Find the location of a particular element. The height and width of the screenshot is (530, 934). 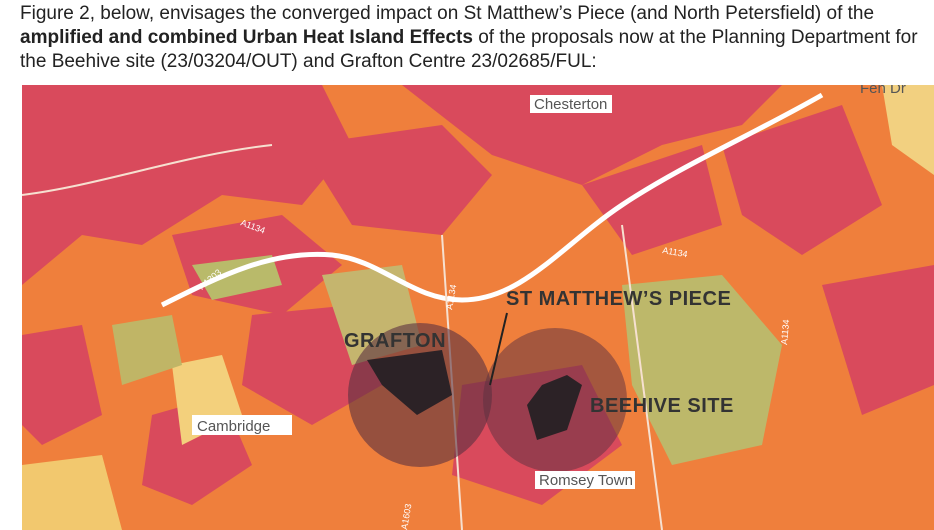

place-label: Cambridge is located at coordinates (233, 426).